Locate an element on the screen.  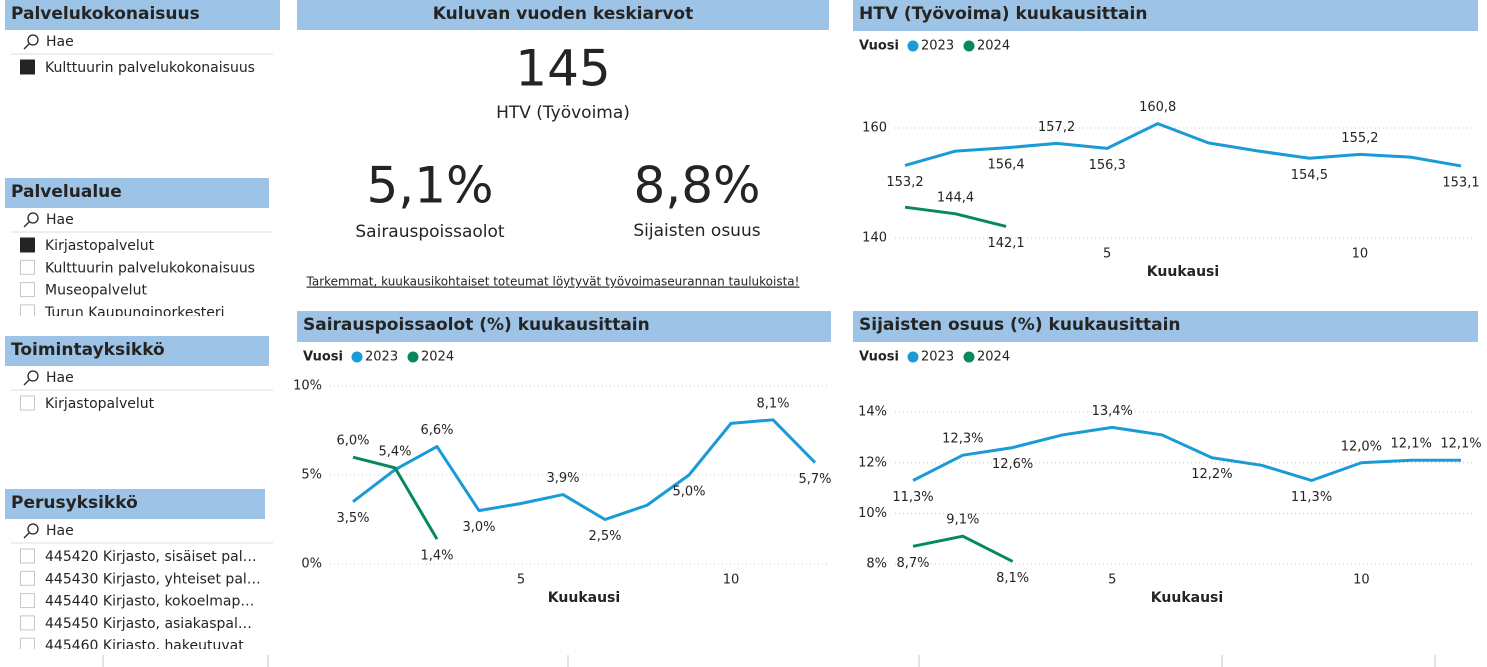
data-label: 144,4 is located at coordinates (955, 197).